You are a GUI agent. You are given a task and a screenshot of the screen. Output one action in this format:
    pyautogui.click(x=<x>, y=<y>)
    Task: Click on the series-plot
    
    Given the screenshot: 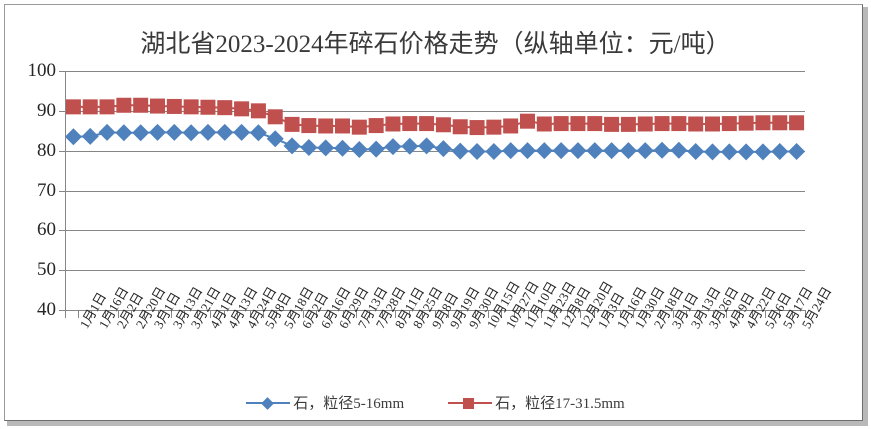 What is the action you would take?
    pyautogui.click(x=435, y=129)
    